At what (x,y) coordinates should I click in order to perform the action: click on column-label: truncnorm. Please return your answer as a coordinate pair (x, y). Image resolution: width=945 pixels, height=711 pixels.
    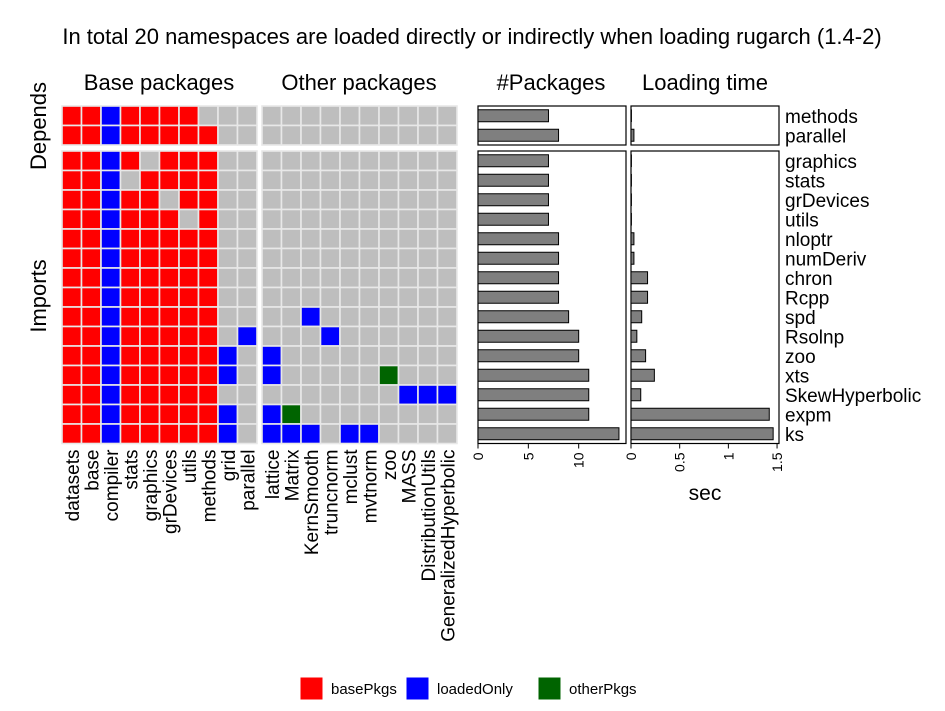
    Looking at the image, I should click on (331, 493).